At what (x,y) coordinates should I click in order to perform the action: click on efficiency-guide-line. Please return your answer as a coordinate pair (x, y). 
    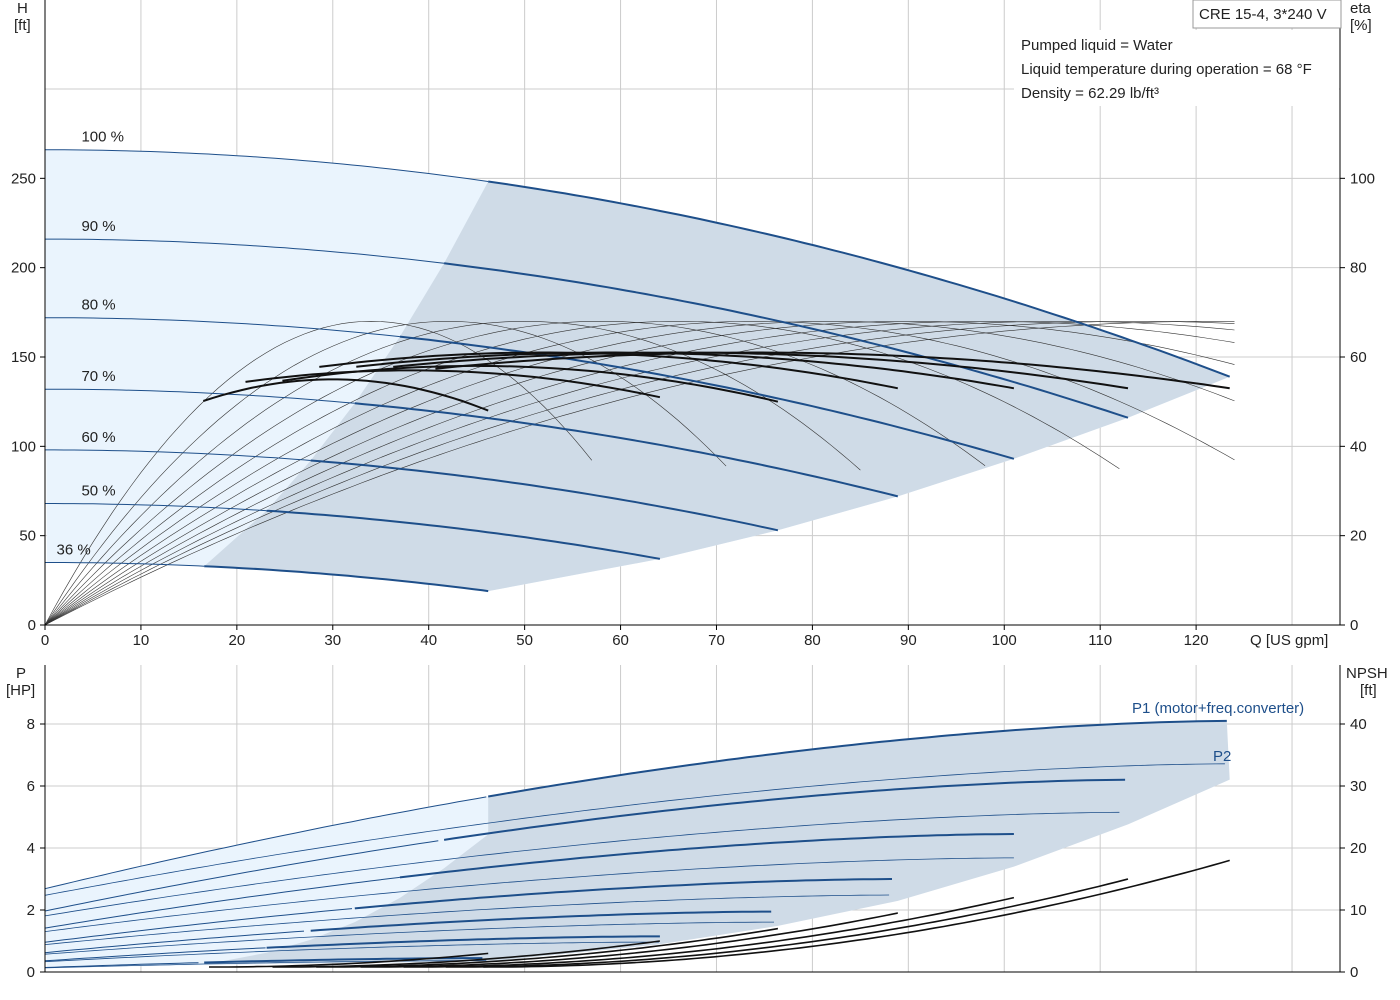
    Looking at the image, I should click on (385, 473).